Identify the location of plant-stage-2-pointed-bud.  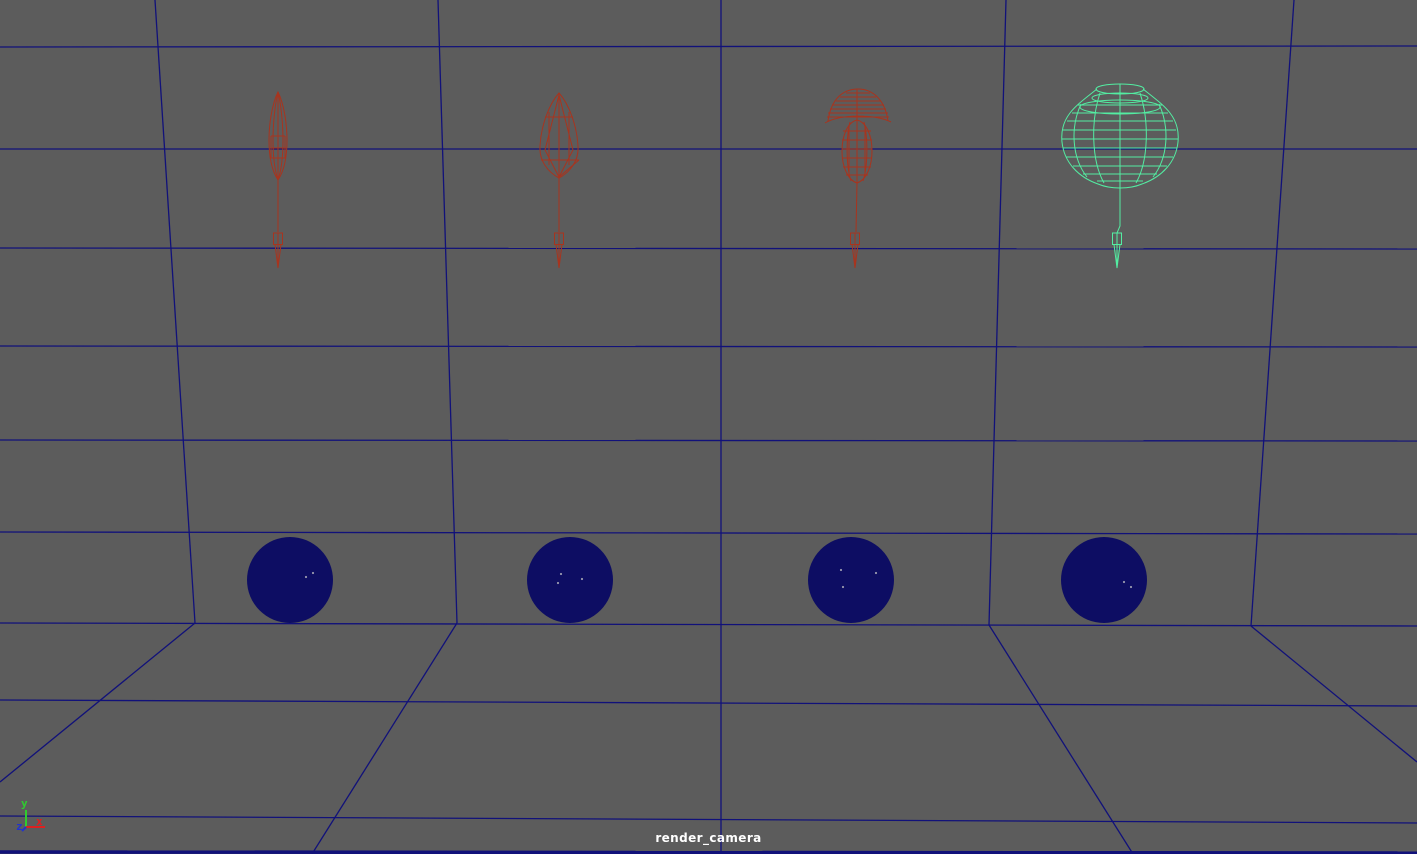
(559, 180).